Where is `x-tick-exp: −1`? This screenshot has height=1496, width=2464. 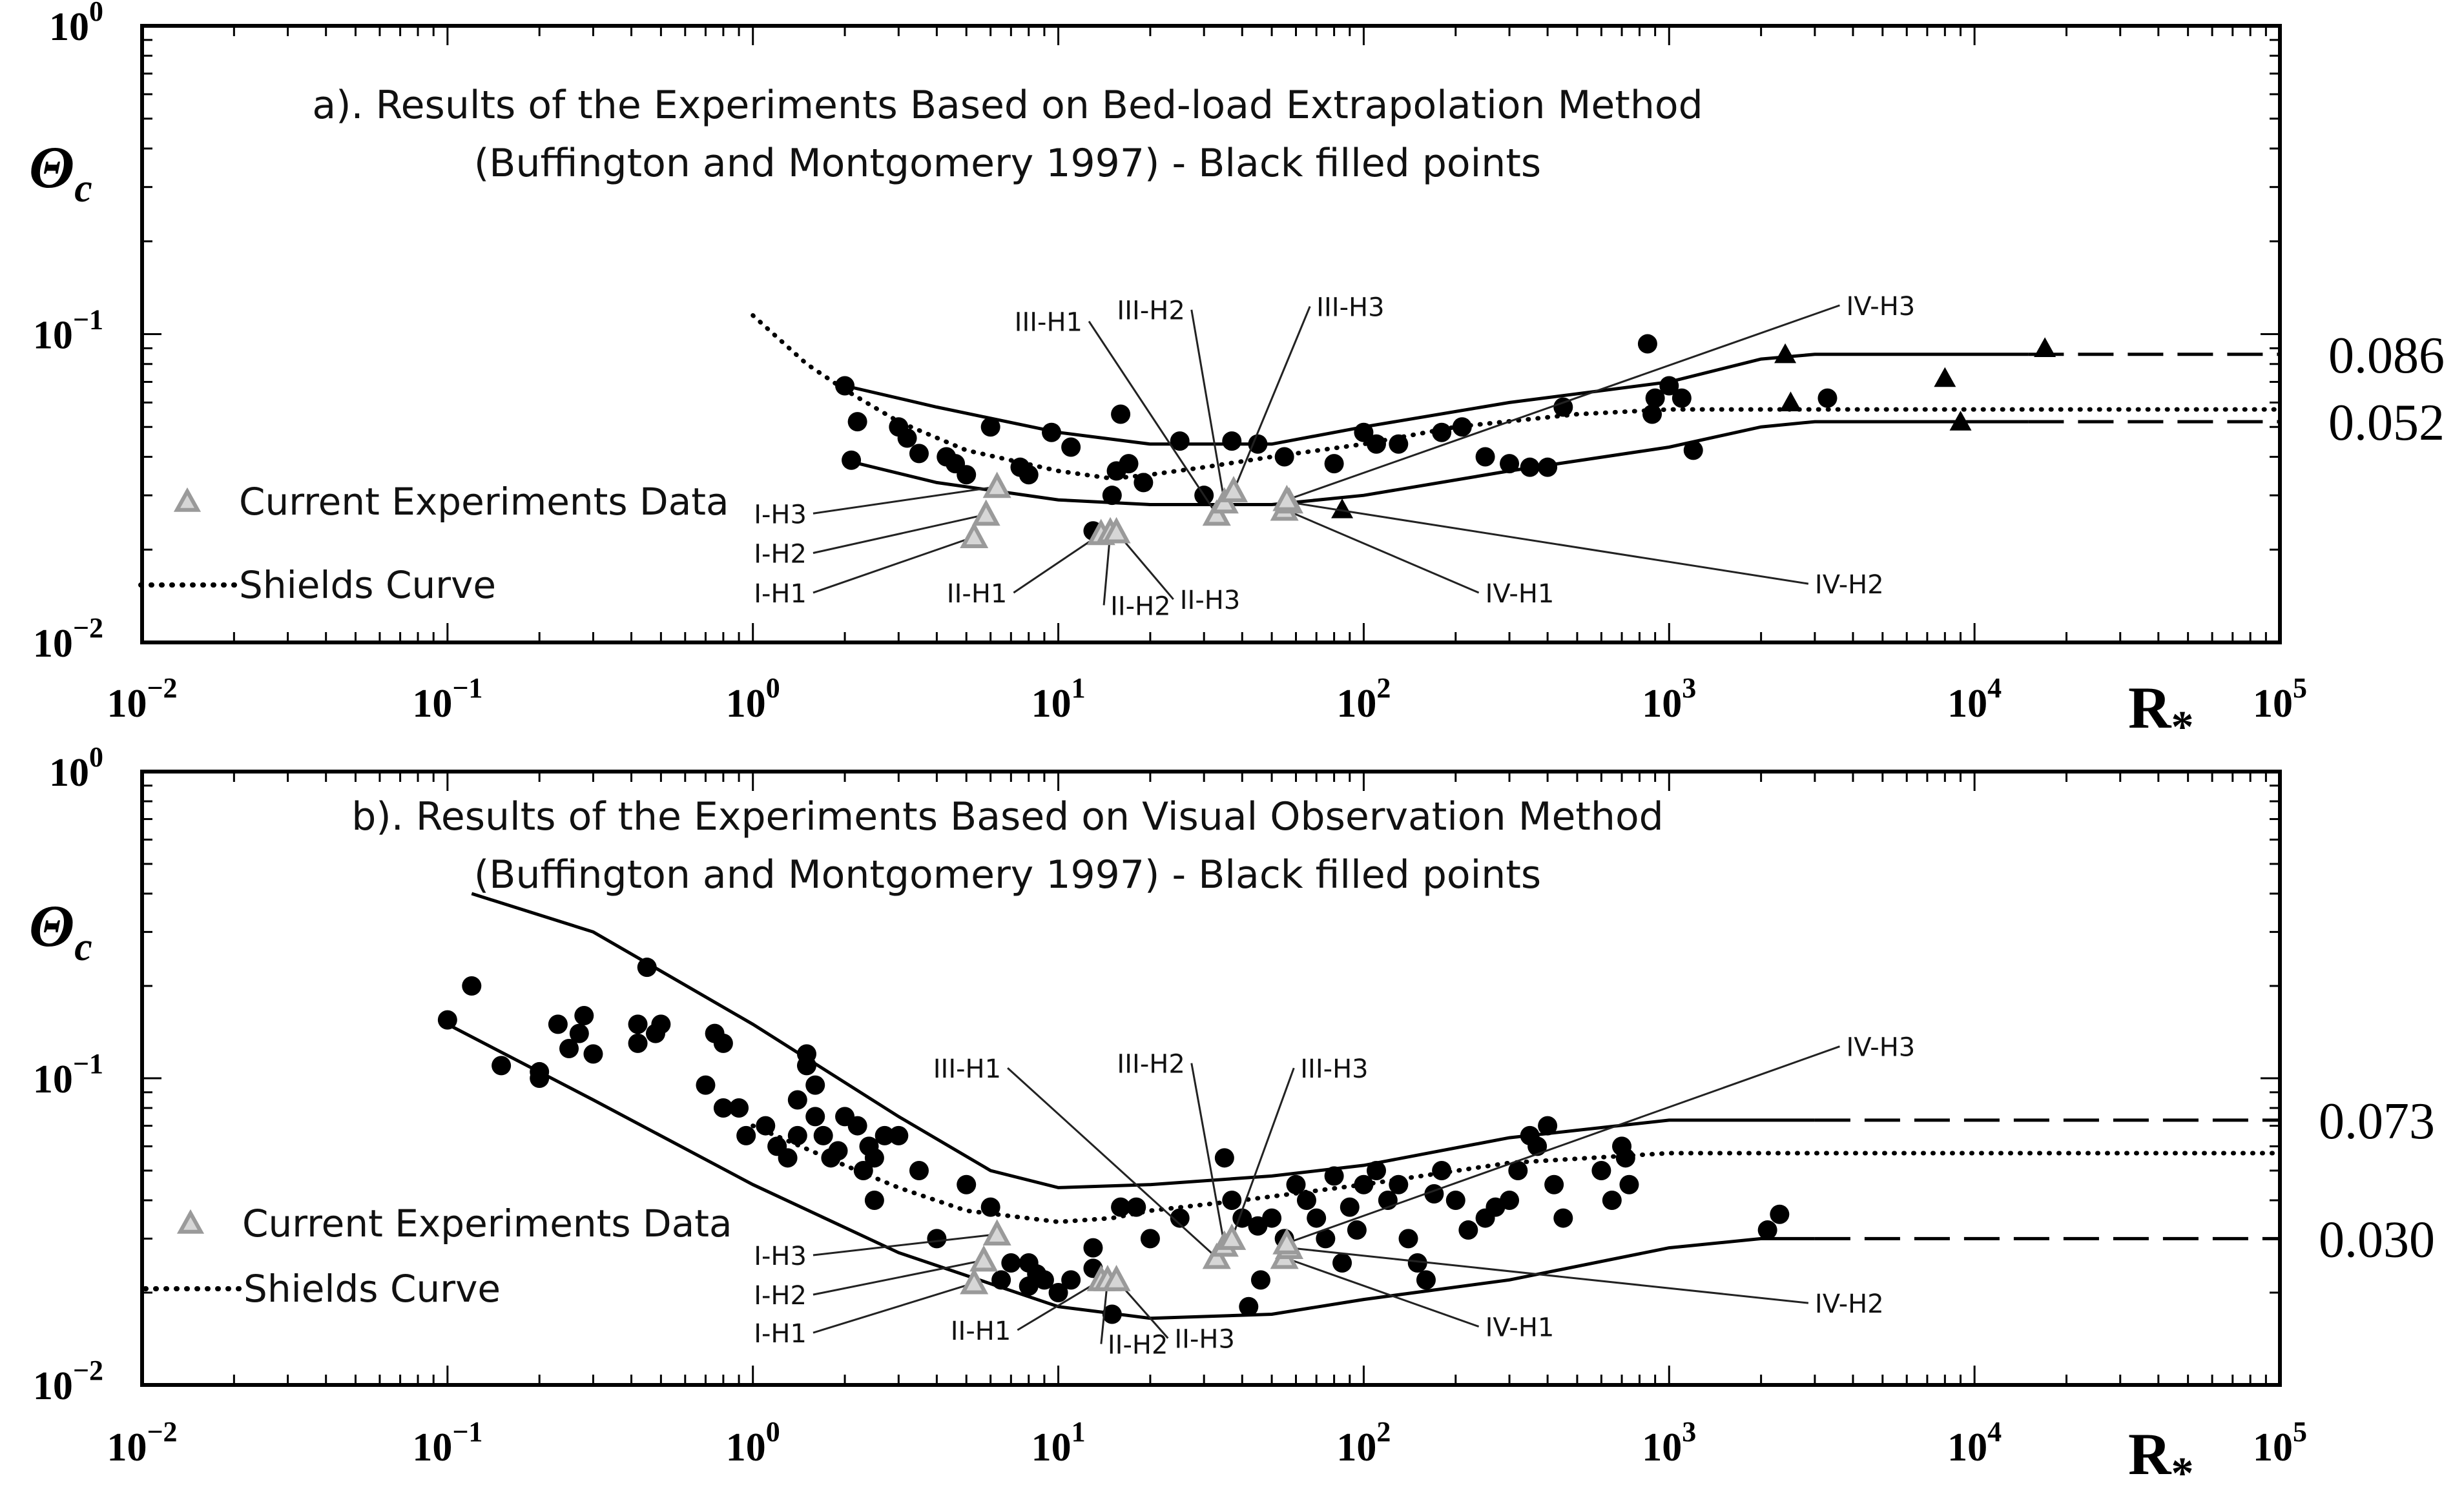 x-tick-exp: −1 is located at coordinates (467, 688).